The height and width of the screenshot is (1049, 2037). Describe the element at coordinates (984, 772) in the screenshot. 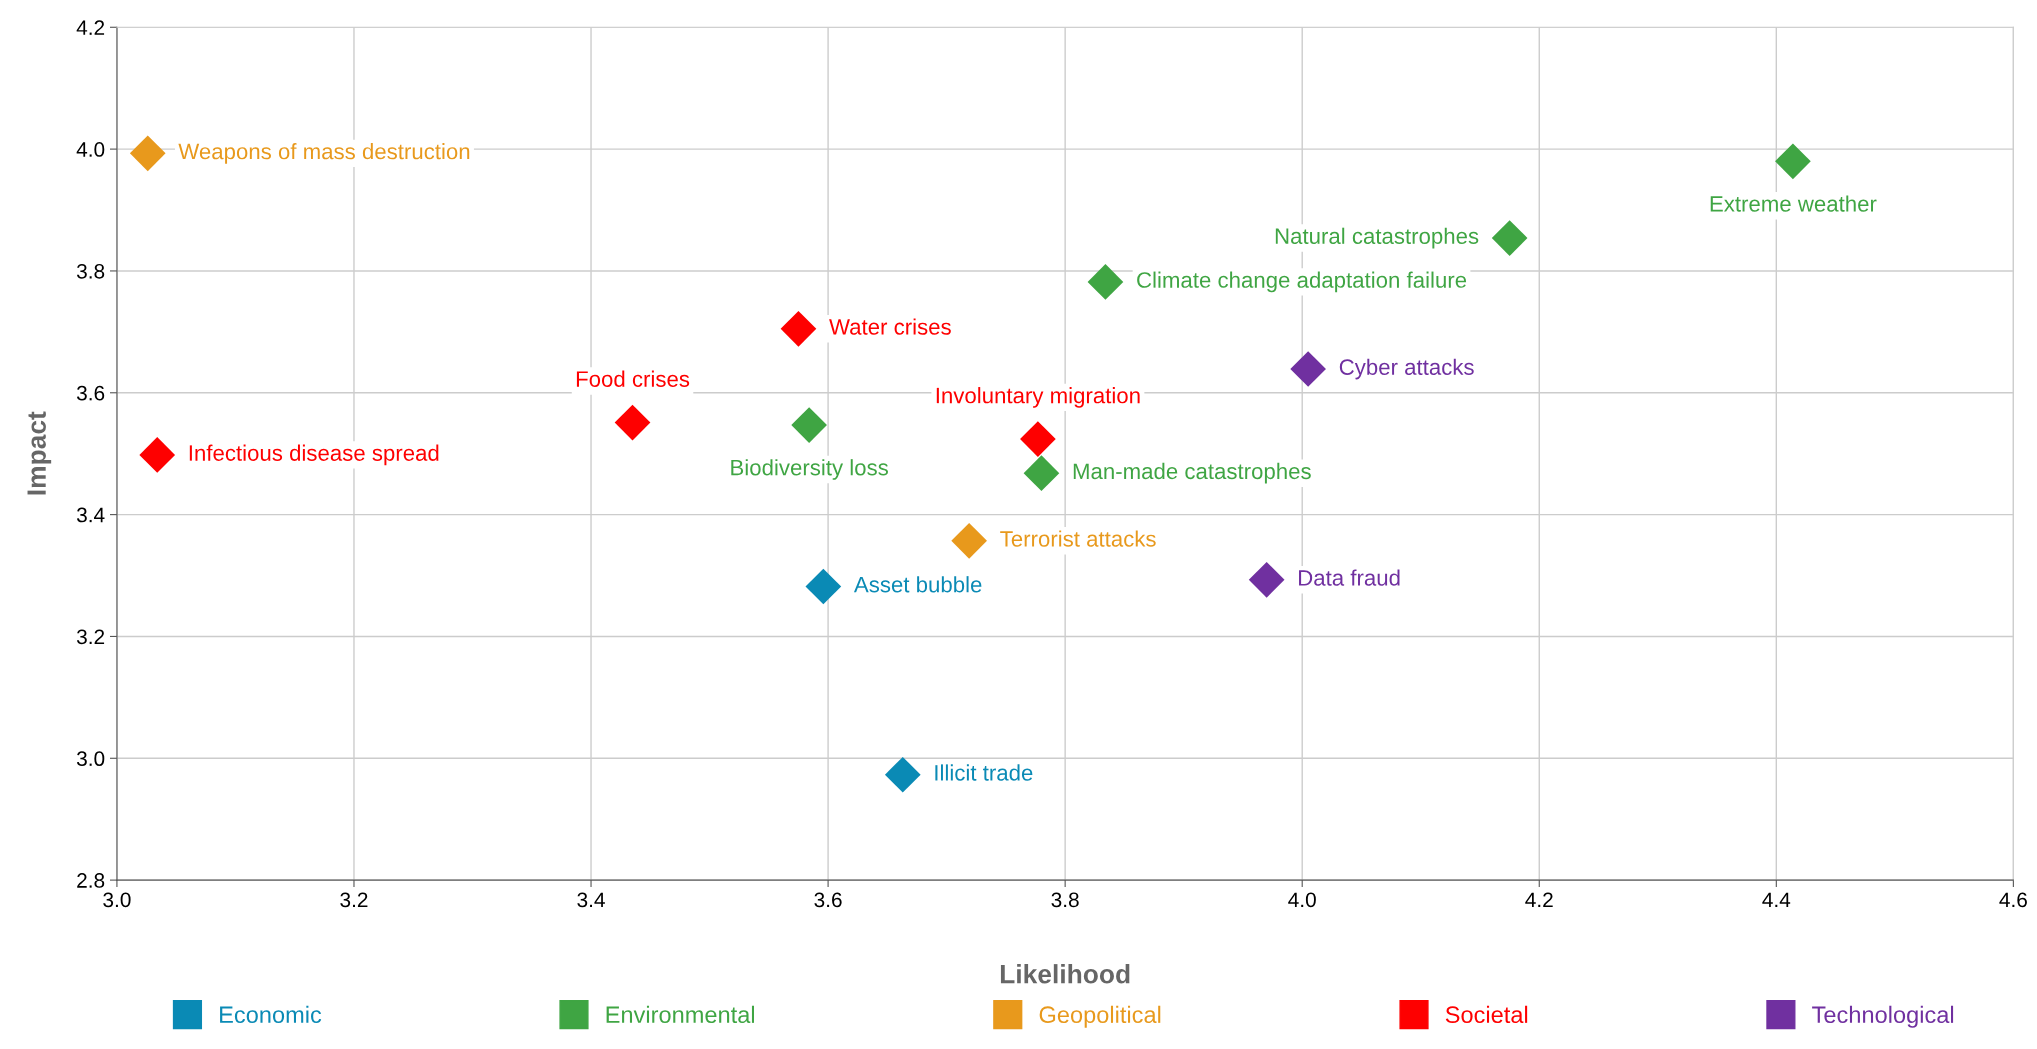

I see `annotation: Illicit trade` at that location.